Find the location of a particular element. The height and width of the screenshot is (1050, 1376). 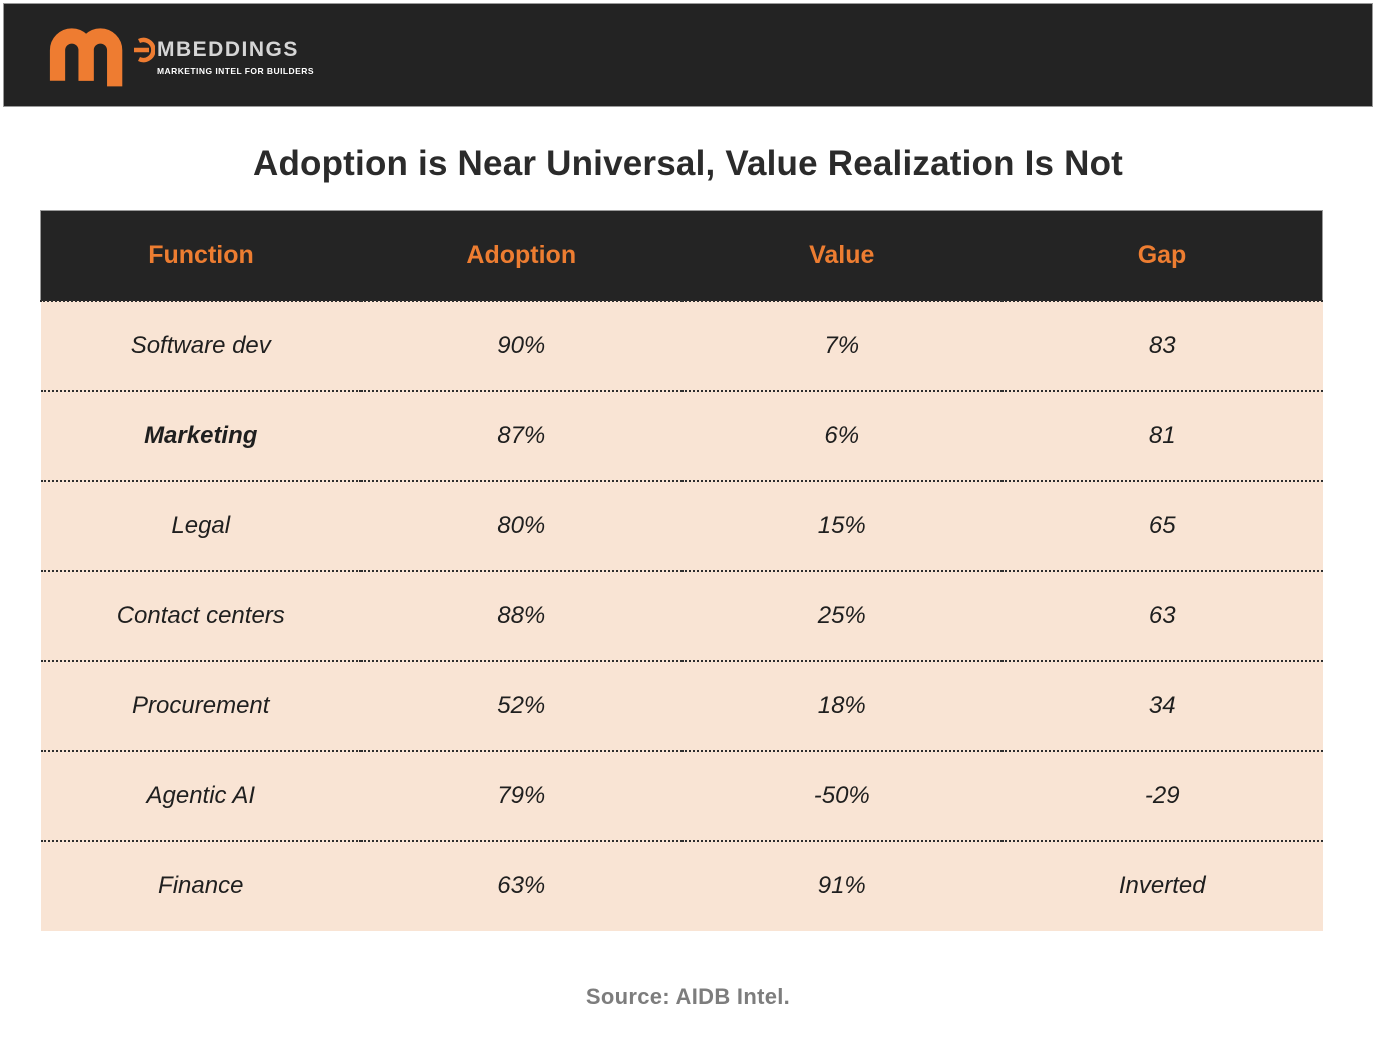

table-row-legal: Legal 80% 15% 65 is located at coordinates (681, 525).